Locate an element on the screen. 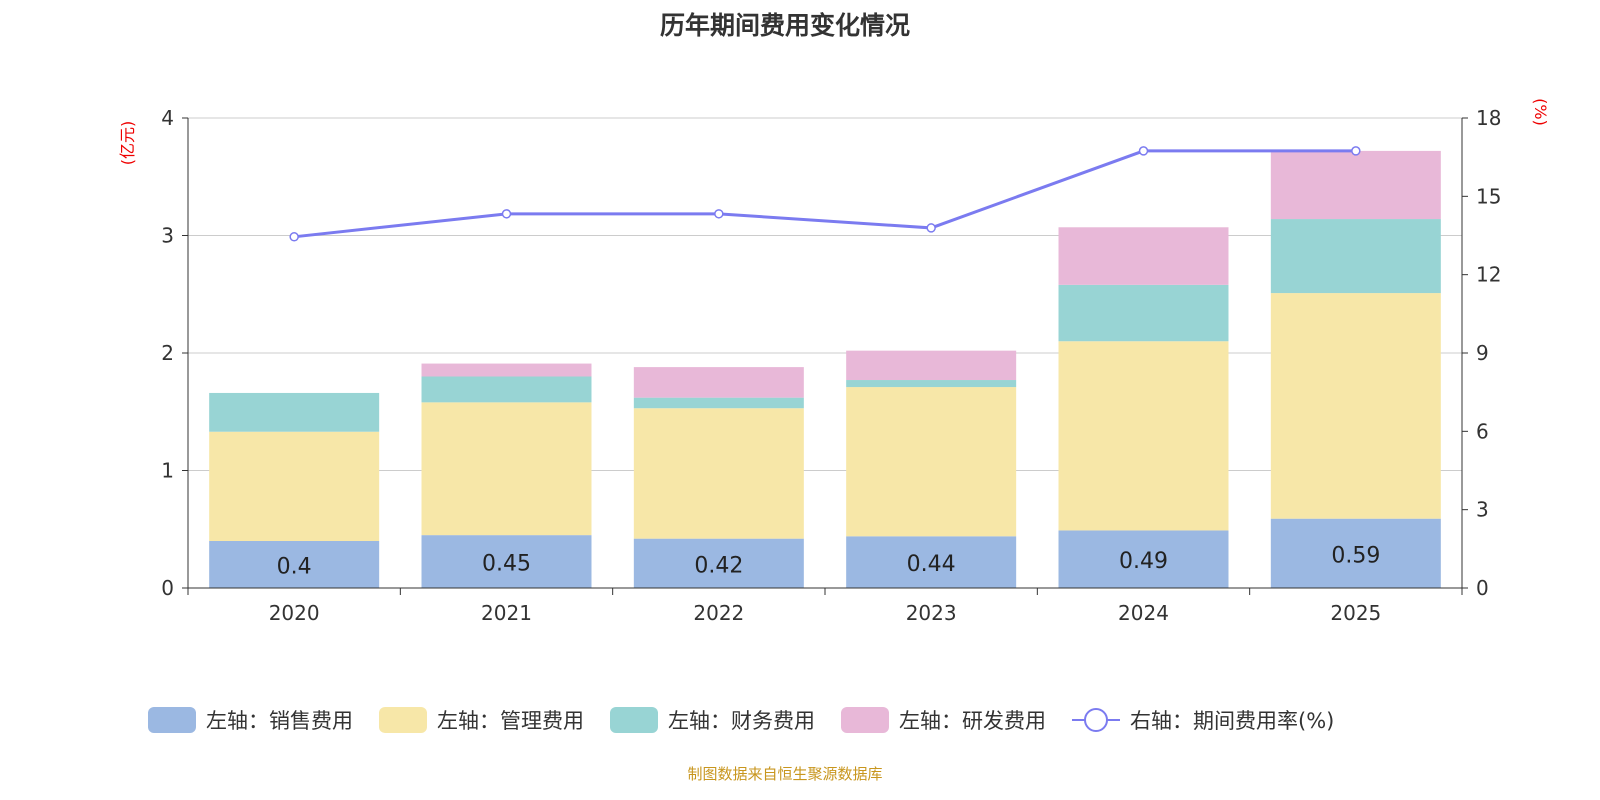  bar-data-label: 0.42 is located at coordinates (718, 565).